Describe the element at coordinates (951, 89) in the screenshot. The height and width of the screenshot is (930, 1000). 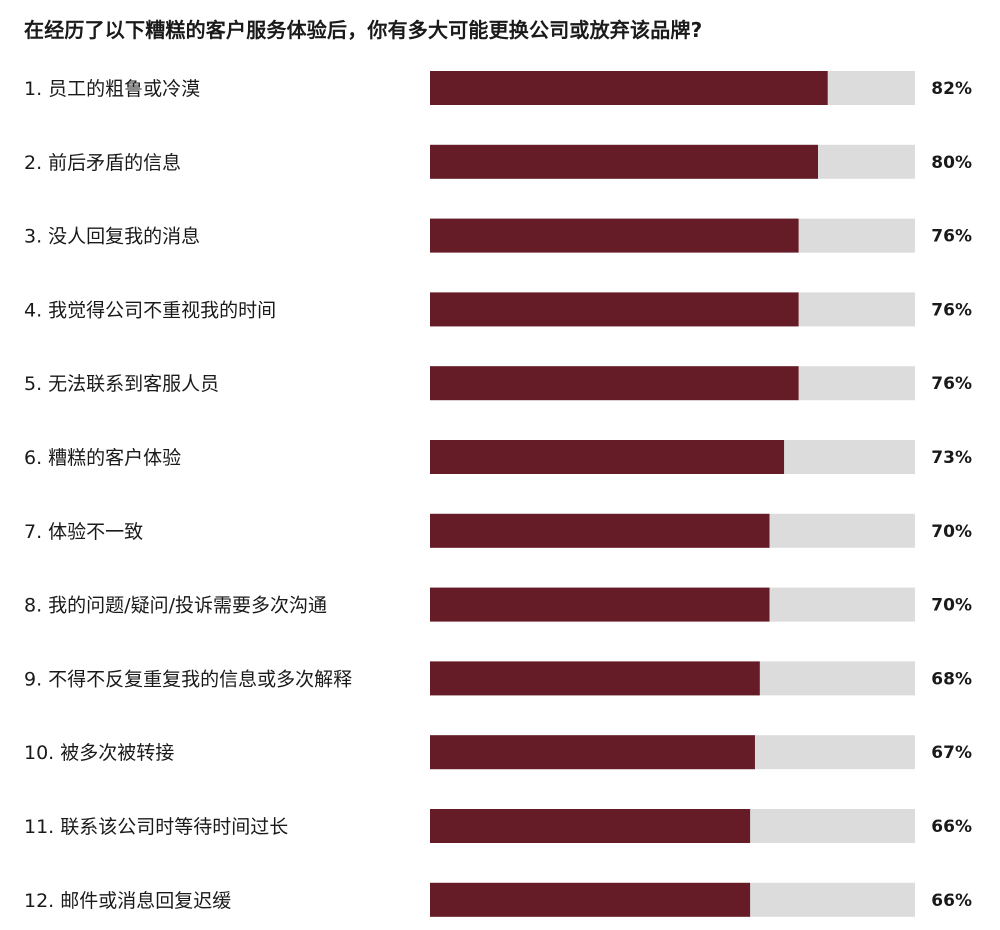
I see `value-label: 82%` at that location.